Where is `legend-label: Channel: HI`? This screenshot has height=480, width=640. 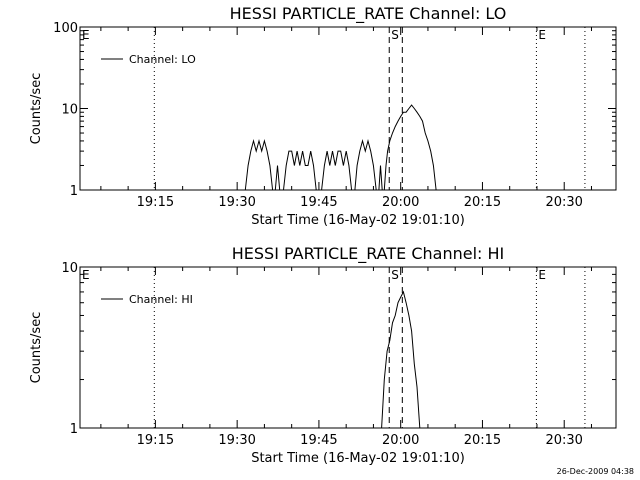 legend-label: Channel: HI is located at coordinates (161, 299).